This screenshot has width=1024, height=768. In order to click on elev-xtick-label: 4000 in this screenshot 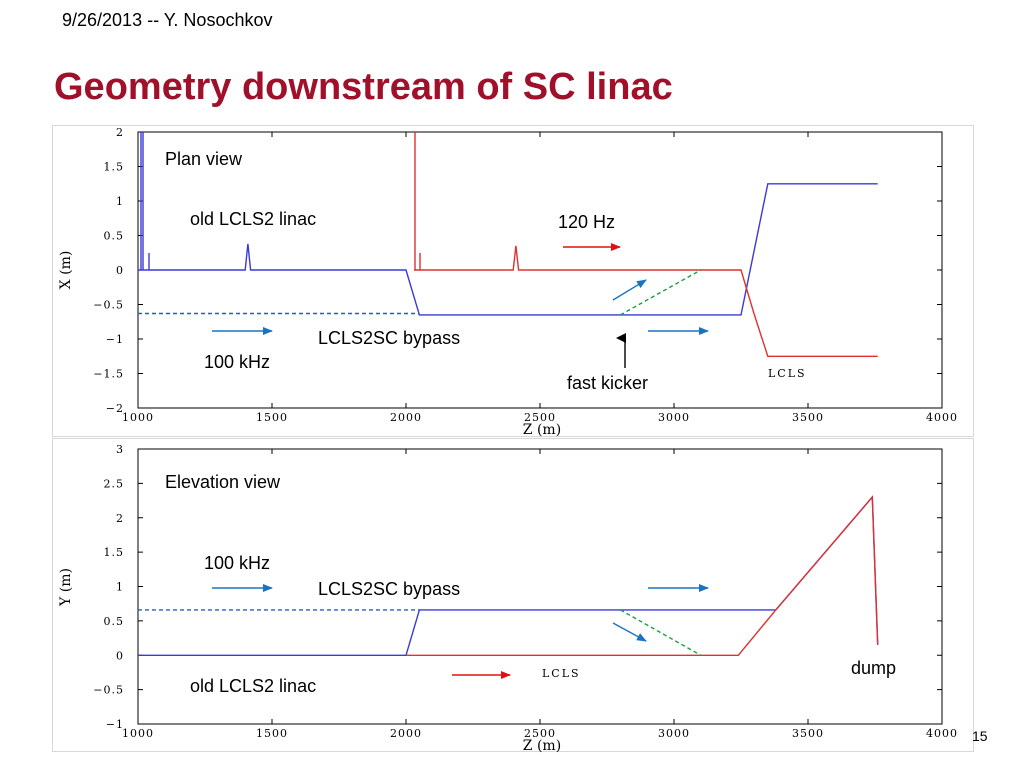, I will do `click(942, 733)`.